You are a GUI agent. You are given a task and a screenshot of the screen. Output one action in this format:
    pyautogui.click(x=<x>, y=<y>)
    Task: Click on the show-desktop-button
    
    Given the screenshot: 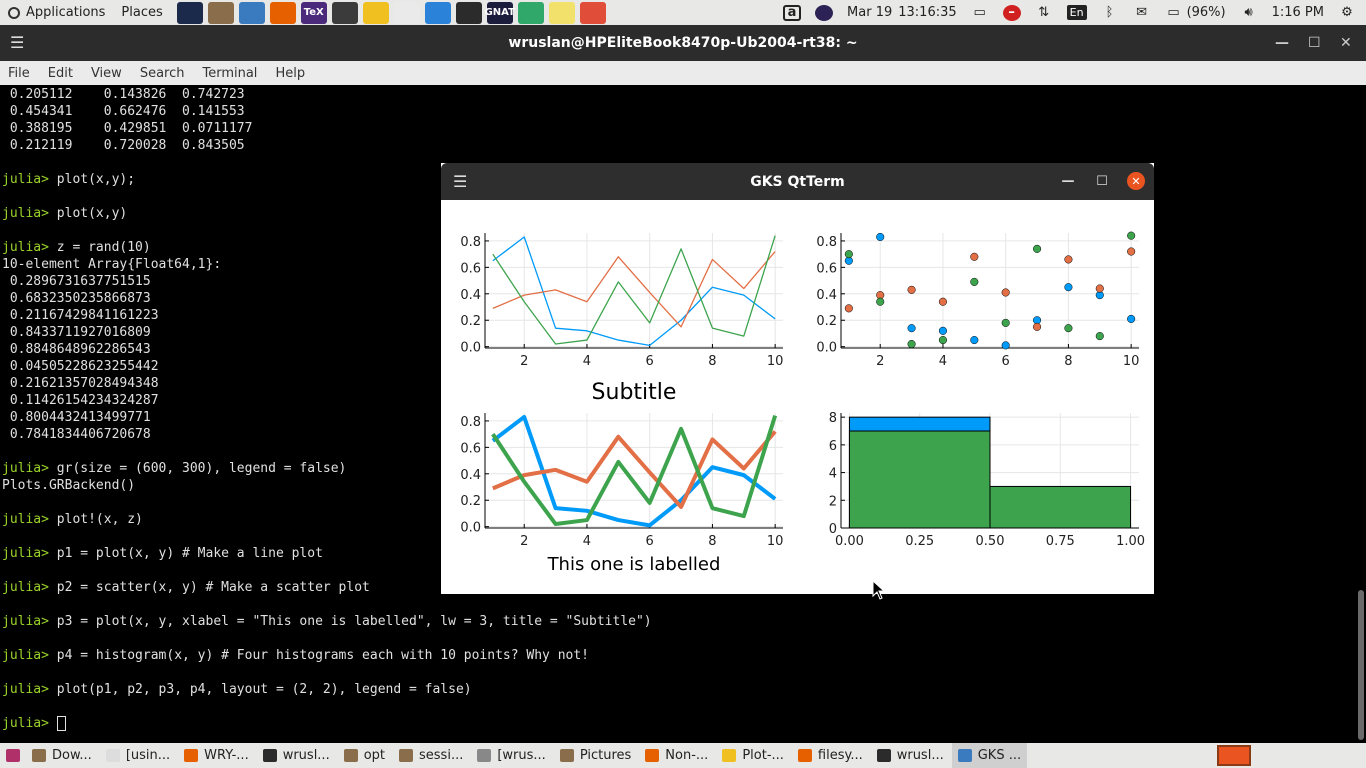 What is the action you would take?
    pyautogui.click(x=13, y=755)
    